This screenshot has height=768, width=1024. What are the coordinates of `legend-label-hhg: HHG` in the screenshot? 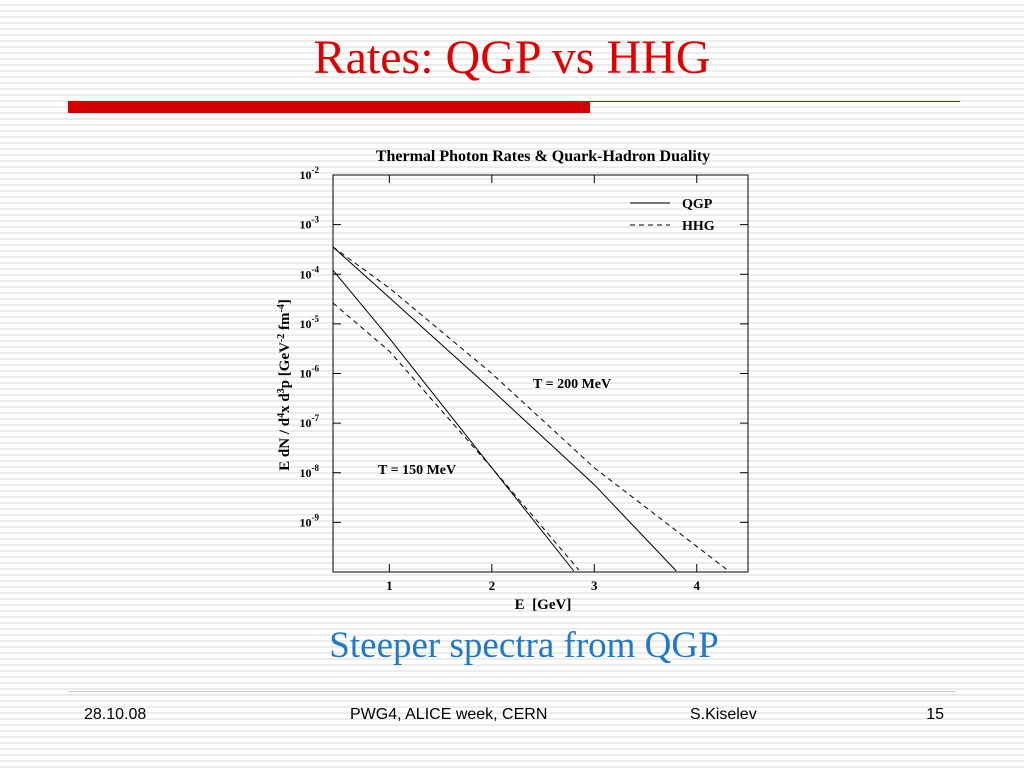 It's located at (698, 226).